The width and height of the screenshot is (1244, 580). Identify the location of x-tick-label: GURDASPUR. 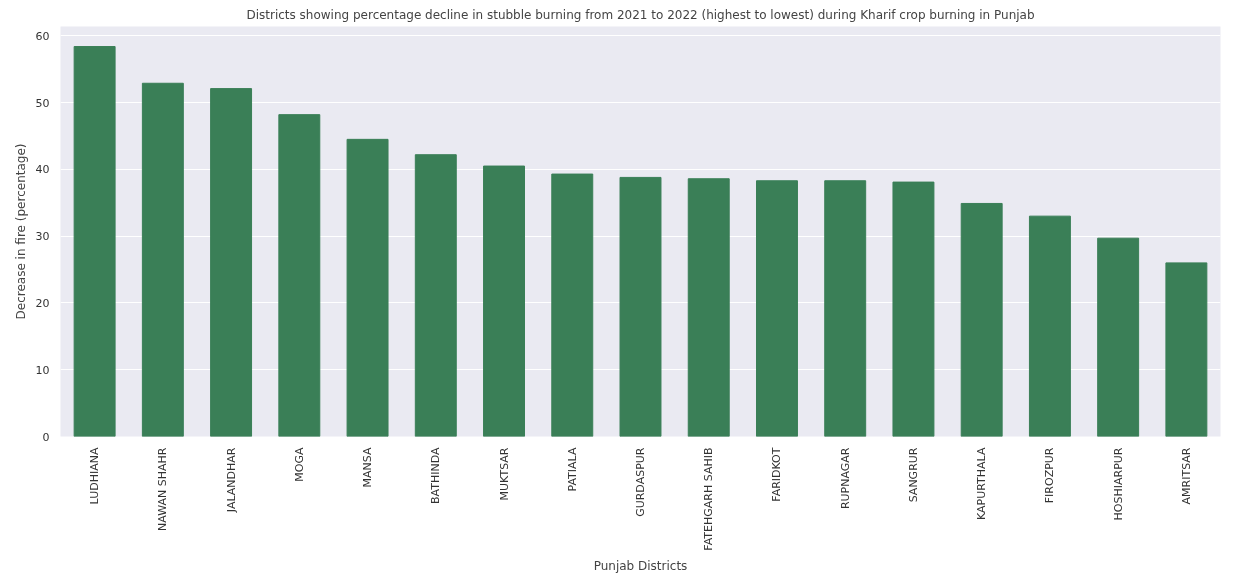
(640, 482).